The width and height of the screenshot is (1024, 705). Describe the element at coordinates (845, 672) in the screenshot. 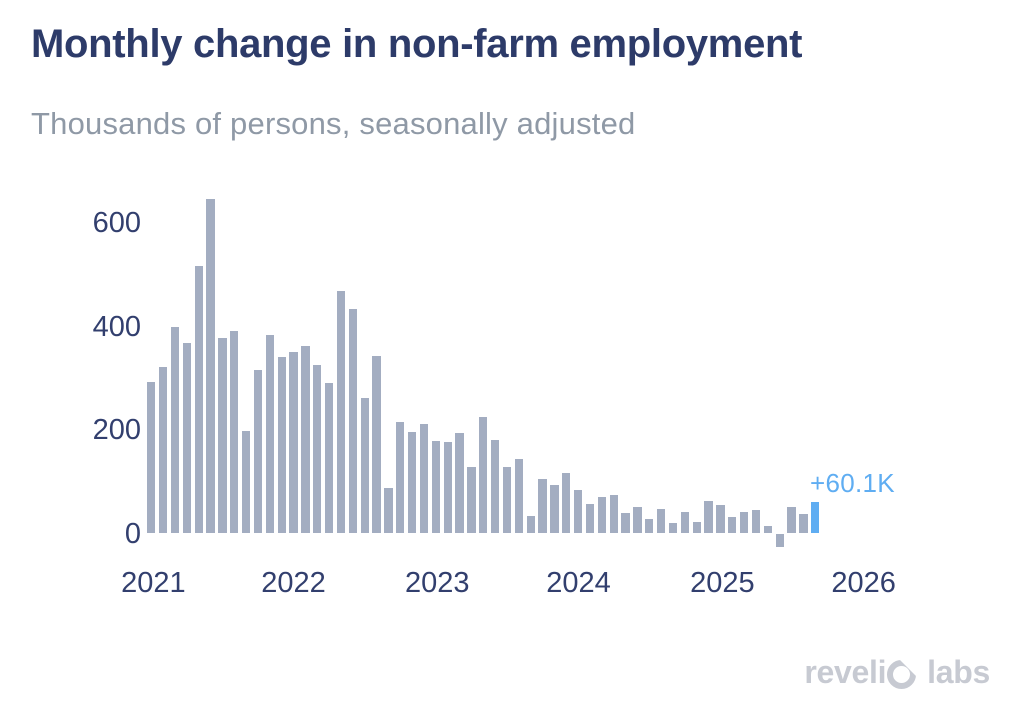

I see `logo-text-reveli: reveli` at that location.